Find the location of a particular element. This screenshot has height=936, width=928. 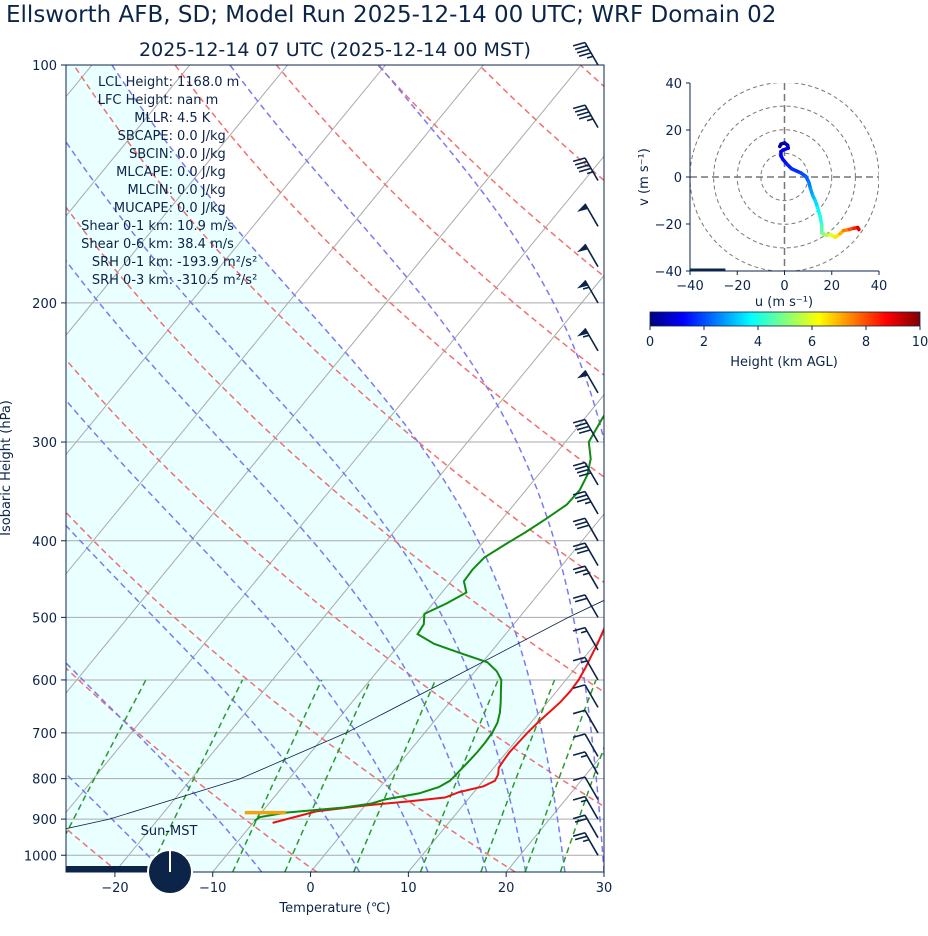

stat-value: 10.9 m/s is located at coordinates (205, 226).